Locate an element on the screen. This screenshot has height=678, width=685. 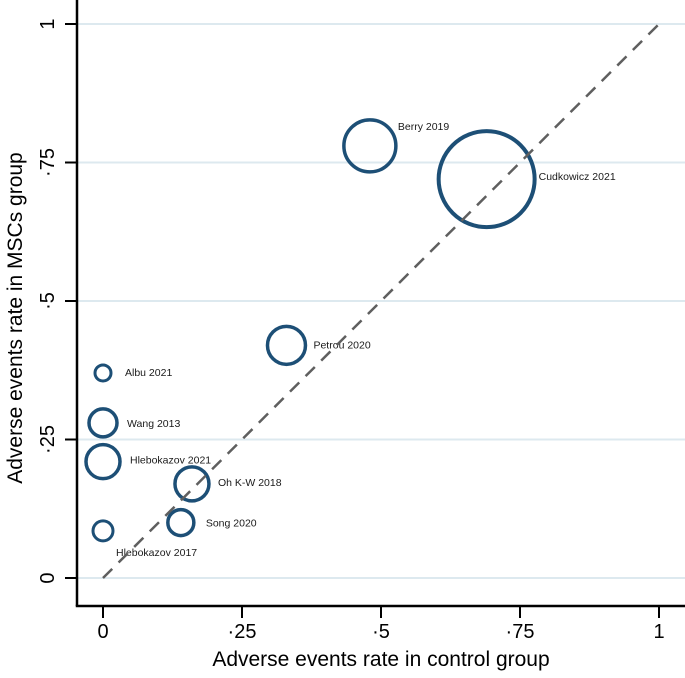
bubble-label: Albu 2021 is located at coordinates (148, 373).